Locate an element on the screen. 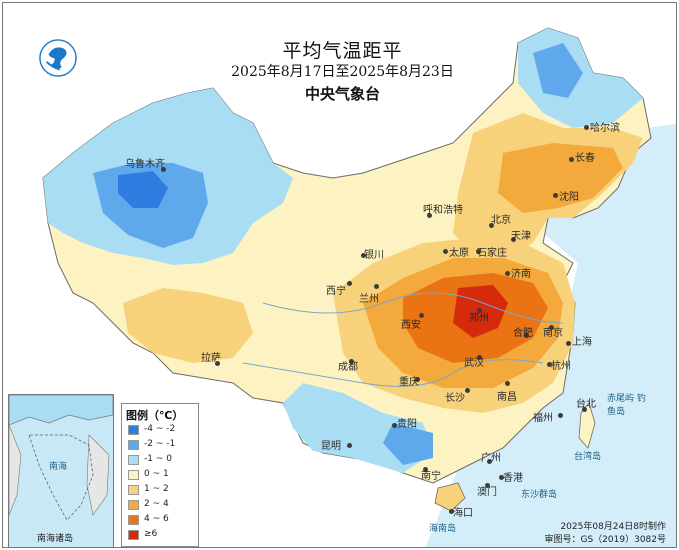 The height and width of the screenshot is (550, 679). inset-sea-label: 南海 is located at coordinates (58, 467).